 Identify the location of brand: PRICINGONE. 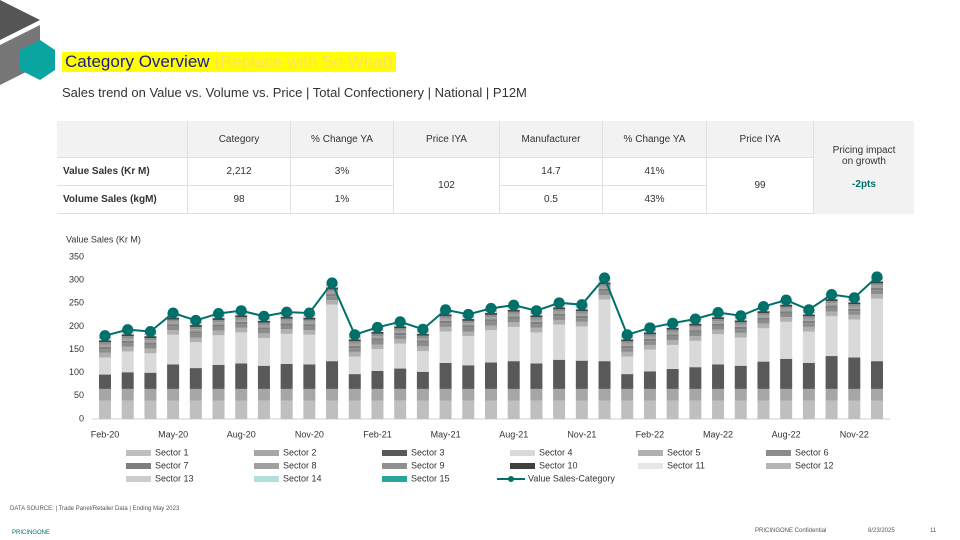
(31, 533).